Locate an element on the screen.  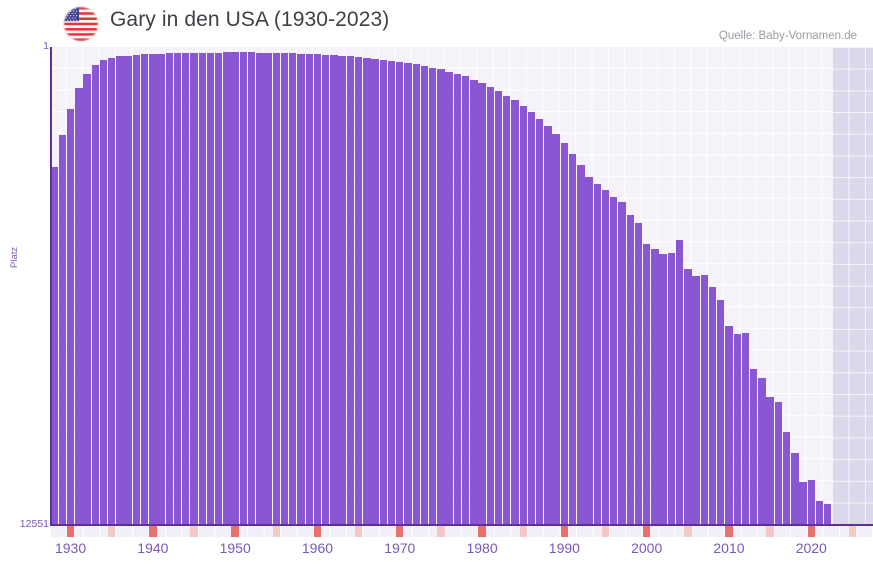
x-axis-tick-strip-grid is located at coordinates (461, 531).